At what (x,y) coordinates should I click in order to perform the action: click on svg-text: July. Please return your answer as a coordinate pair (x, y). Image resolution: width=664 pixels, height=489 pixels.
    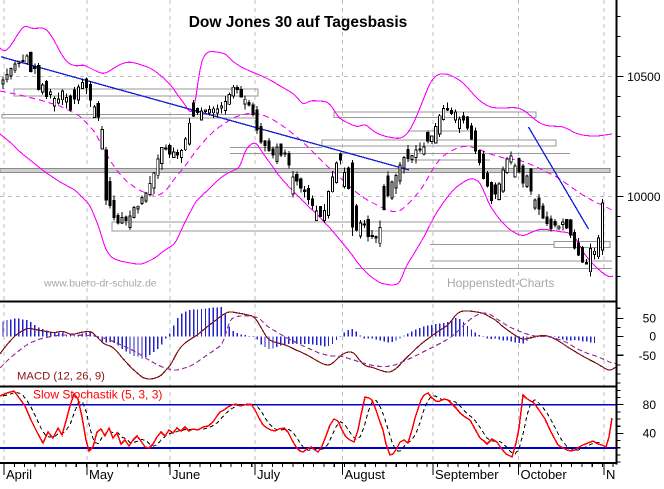
    Looking at the image, I should click on (269, 474).